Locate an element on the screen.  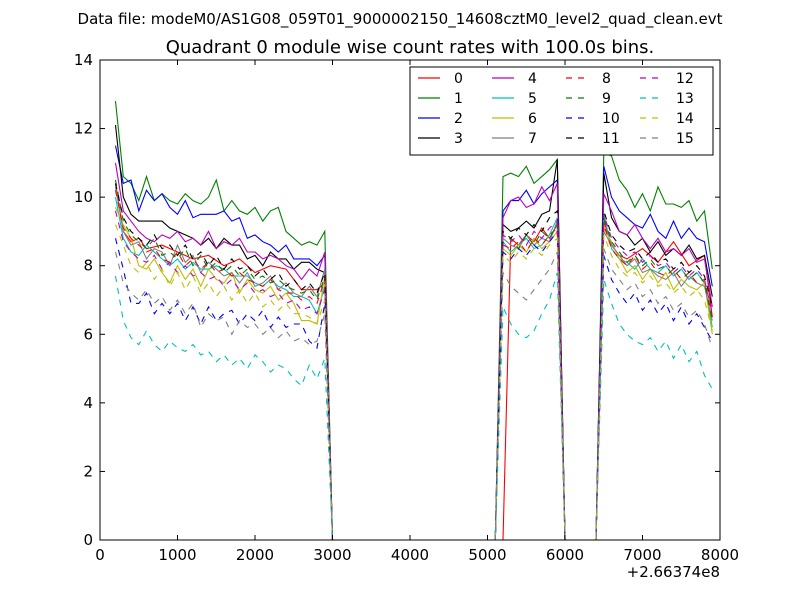
legend-label-10: 10 is located at coordinates (611, 119).